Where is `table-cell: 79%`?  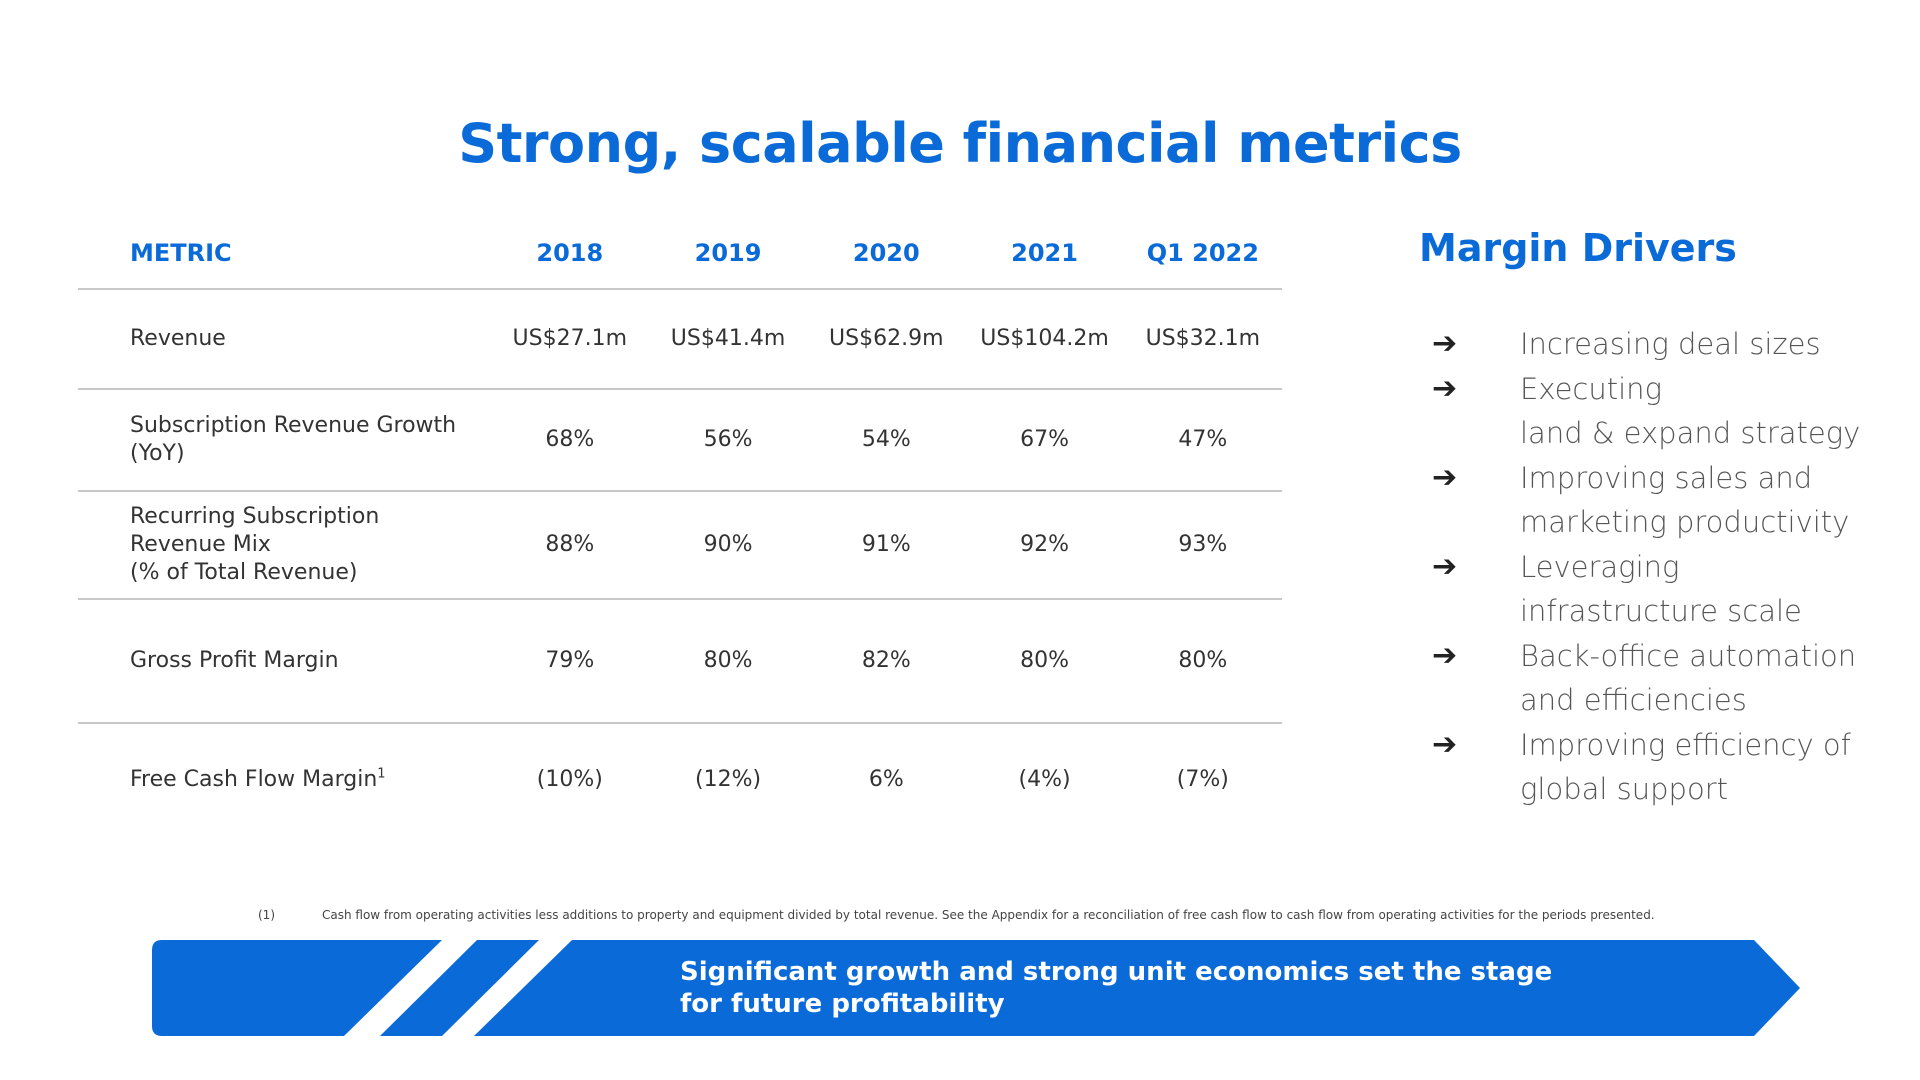
table-cell: 79% is located at coordinates (569, 661).